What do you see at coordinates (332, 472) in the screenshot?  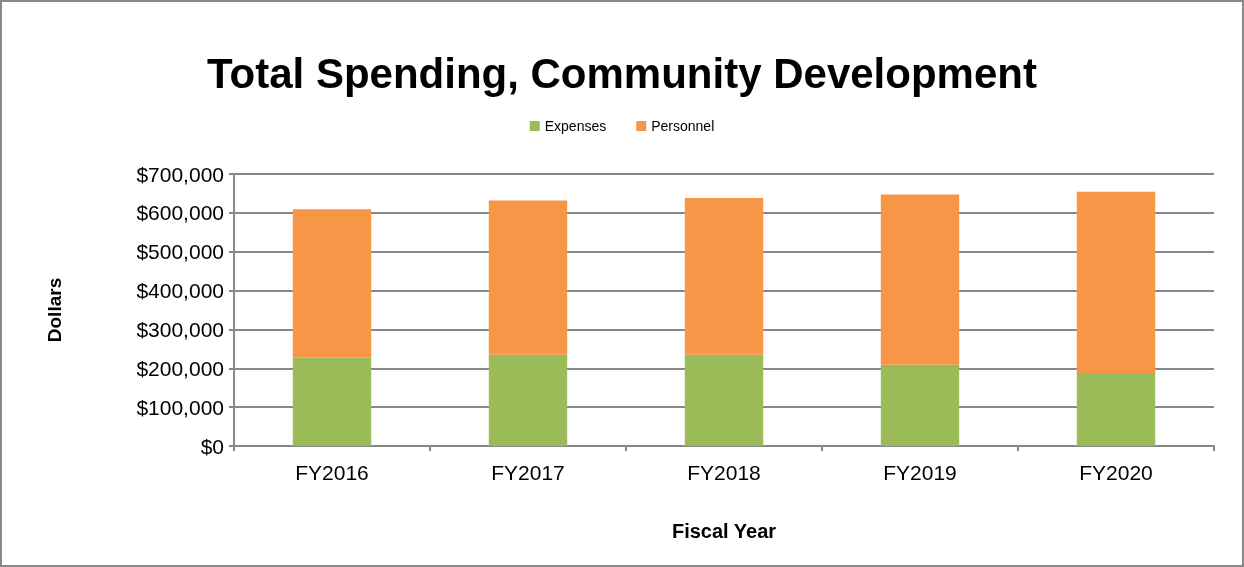 I see `x-tick-label: FY2016` at bounding box center [332, 472].